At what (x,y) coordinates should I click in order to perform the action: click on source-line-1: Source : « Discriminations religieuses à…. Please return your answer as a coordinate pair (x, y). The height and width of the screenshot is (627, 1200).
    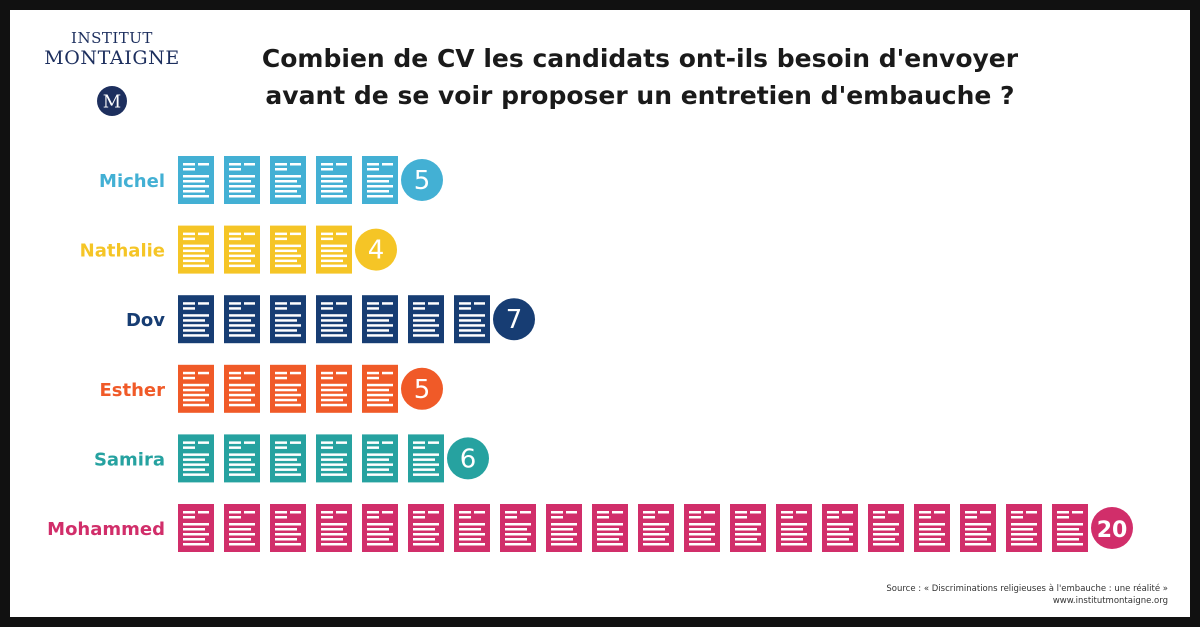
    Looking at the image, I should click on (1027, 589).